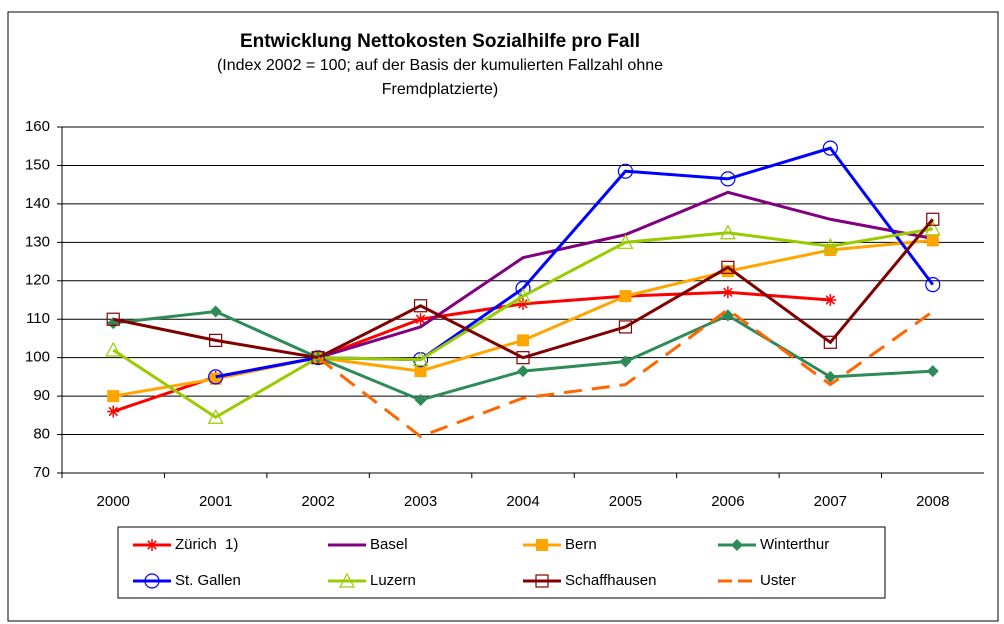  What do you see at coordinates (778, 580) in the screenshot?
I see `legend-label: Uster` at bounding box center [778, 580].